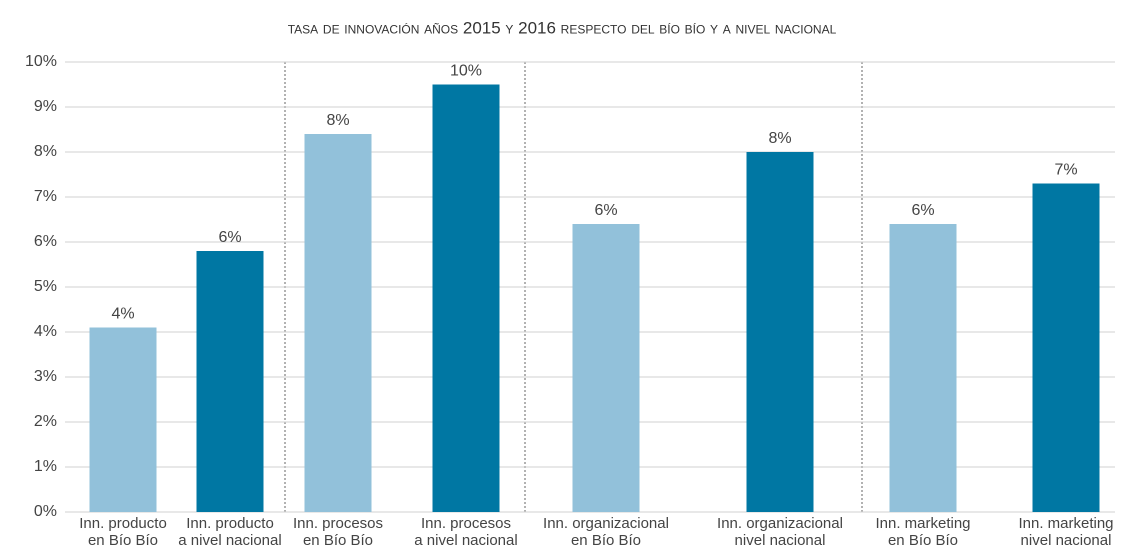 This screenshot has width=1125, height=560. What do you see at coordinates (466, 71) in the screenshot?
I see `data-label: 10%` at bounding box center [466, 71].